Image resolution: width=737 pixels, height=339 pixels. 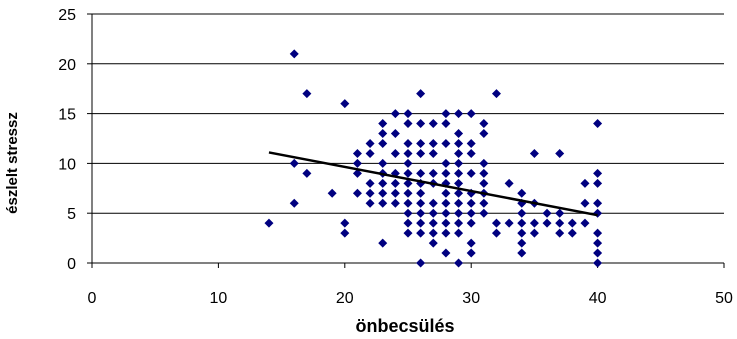 What do you see at coordinates (433, 184) in the screenshot?
I see `trendline` at bounding box center [433, 184].